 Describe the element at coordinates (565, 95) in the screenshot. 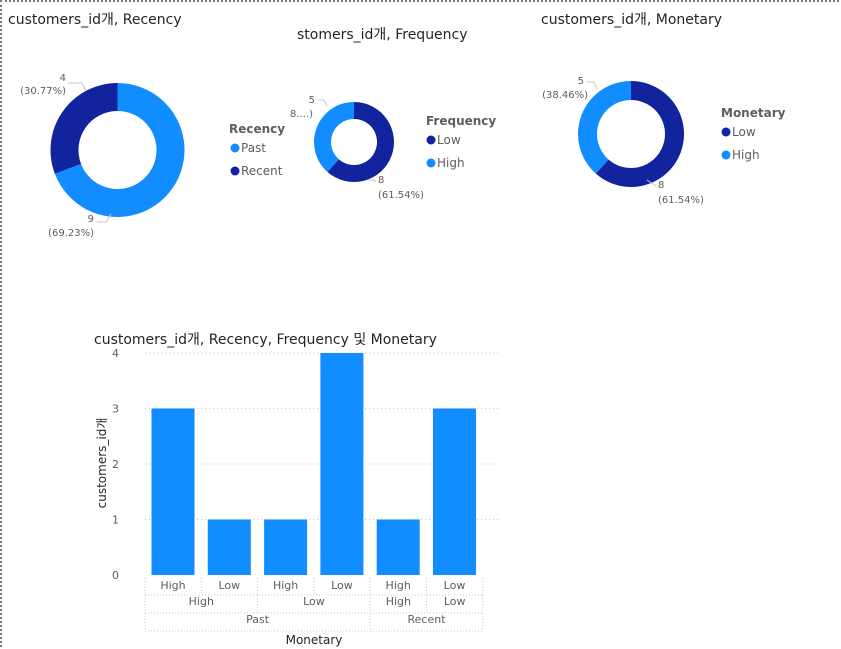

I see `monetary-high-percent-label: (38.46%)` at that location.